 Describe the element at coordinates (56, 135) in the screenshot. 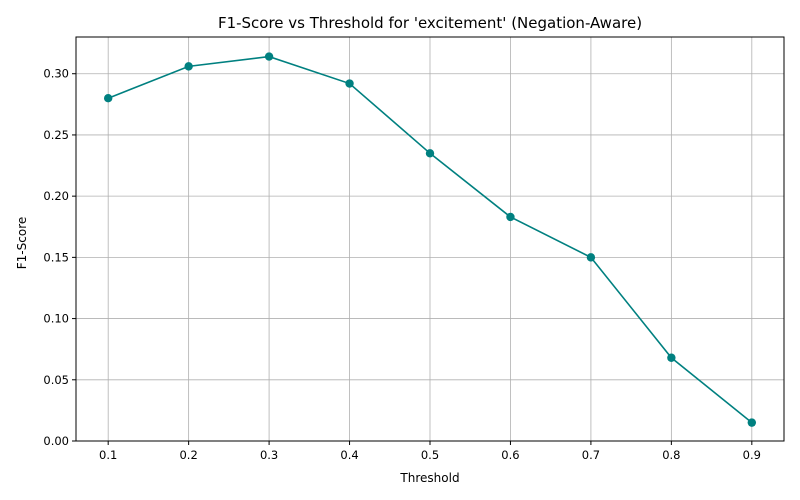

I see `y-tick-label: 0.25` at that location.